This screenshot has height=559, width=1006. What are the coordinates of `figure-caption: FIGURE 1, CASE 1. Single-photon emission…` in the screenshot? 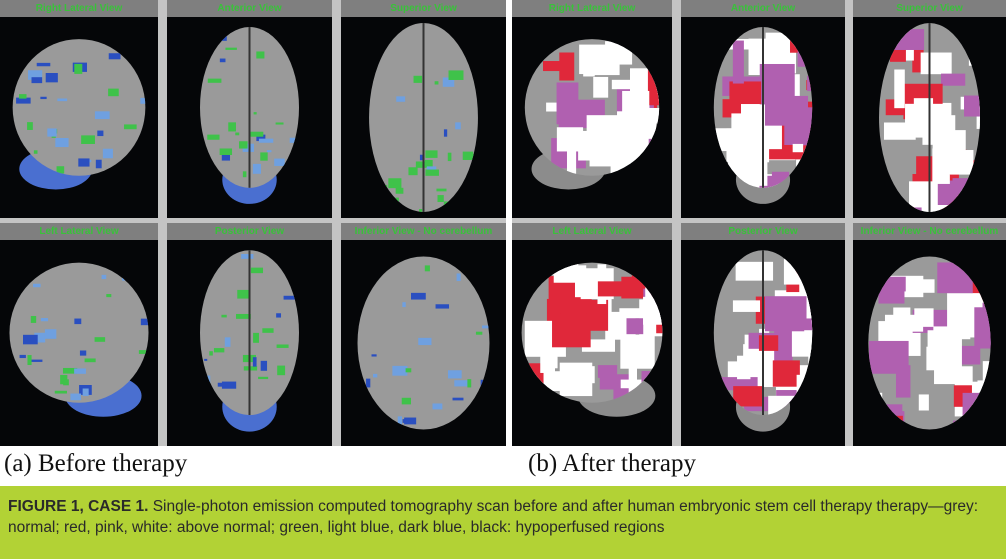 It's located at (503, 522).